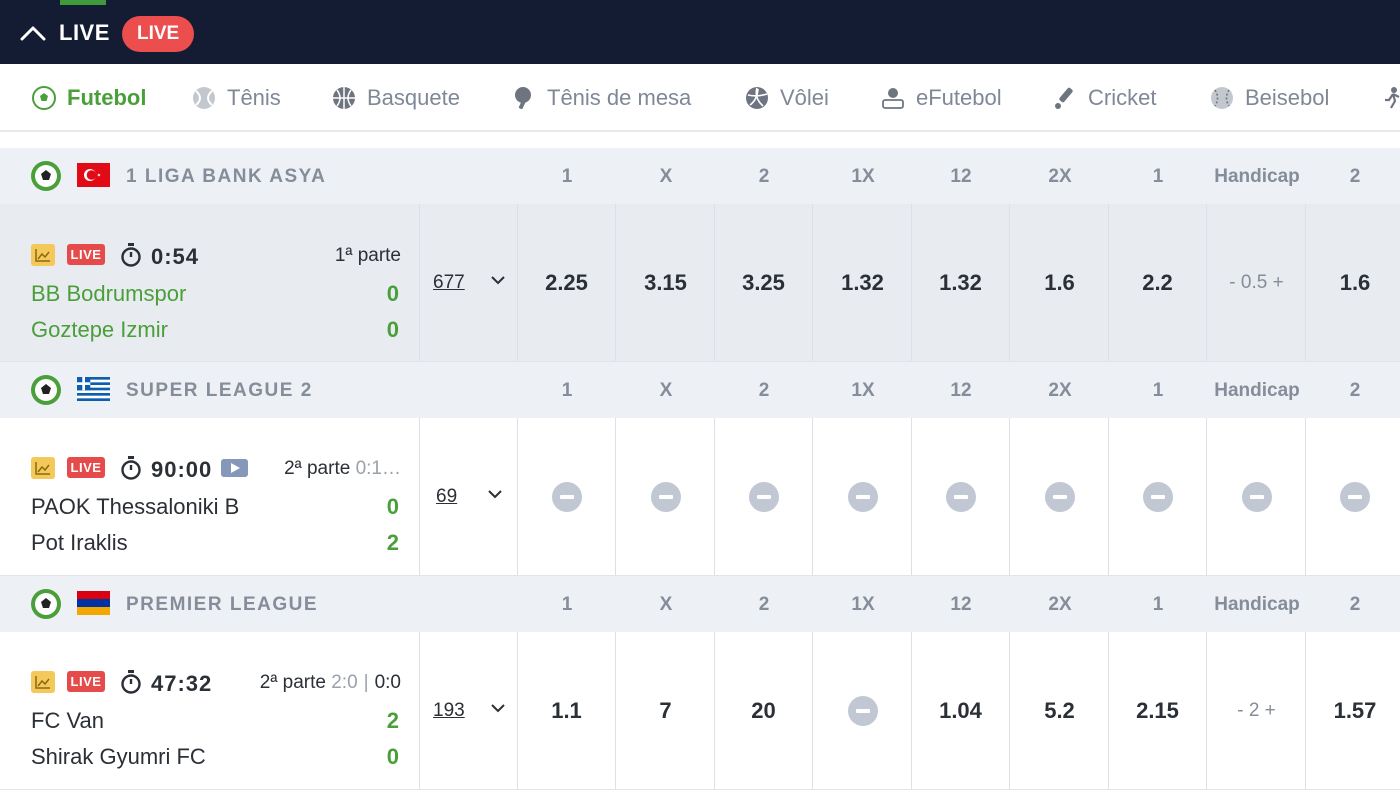 This screenshot has height=791, width=1400. I want to click on league-name: PREMIER LEAGUE, so click(222, 604).